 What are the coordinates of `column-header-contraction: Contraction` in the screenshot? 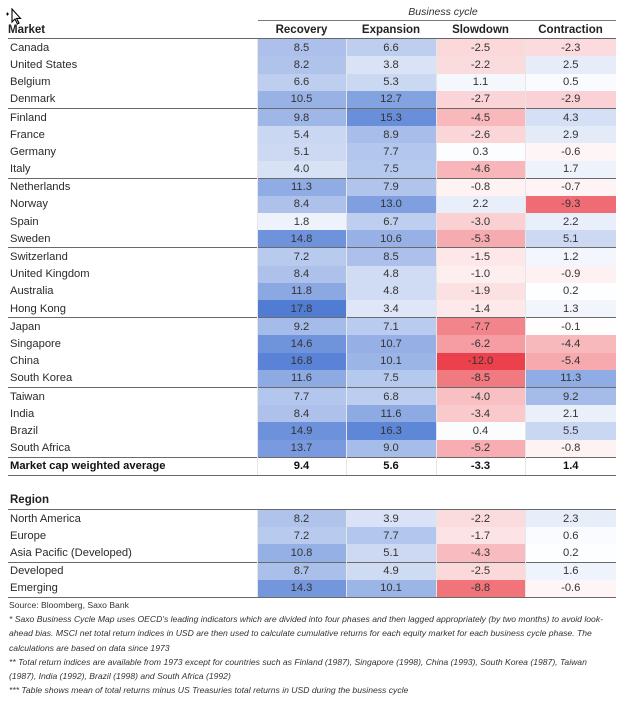 It's located at (570, 30).